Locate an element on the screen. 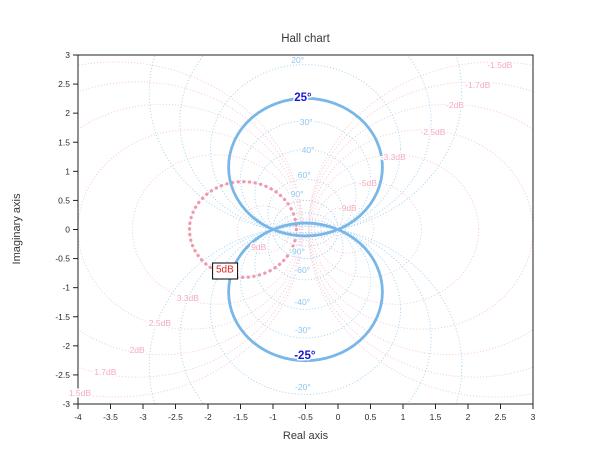  gain-circle--20dB is located at coordinates (338, 229).